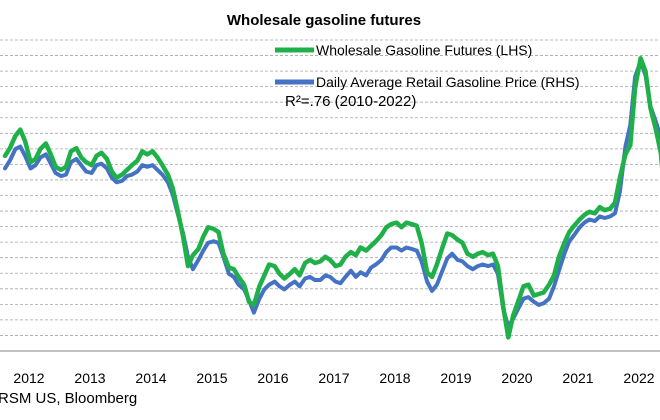  What do you see at coordinates (150, 378) in the screenshot?
I see `x-tick-label: 2014` at bounding box center [150, 378].